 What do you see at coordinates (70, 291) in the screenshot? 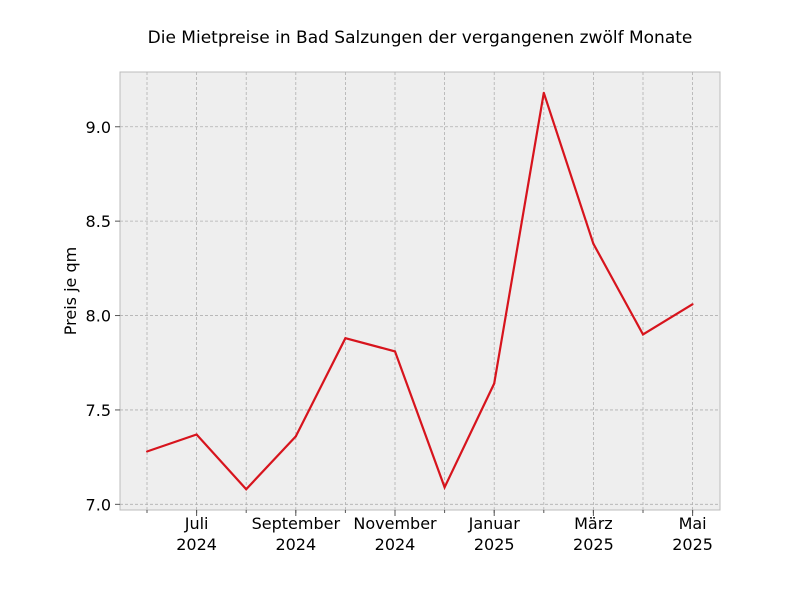
I see `y-axis-label: Preis je qm` at bounding box center [70, 291].